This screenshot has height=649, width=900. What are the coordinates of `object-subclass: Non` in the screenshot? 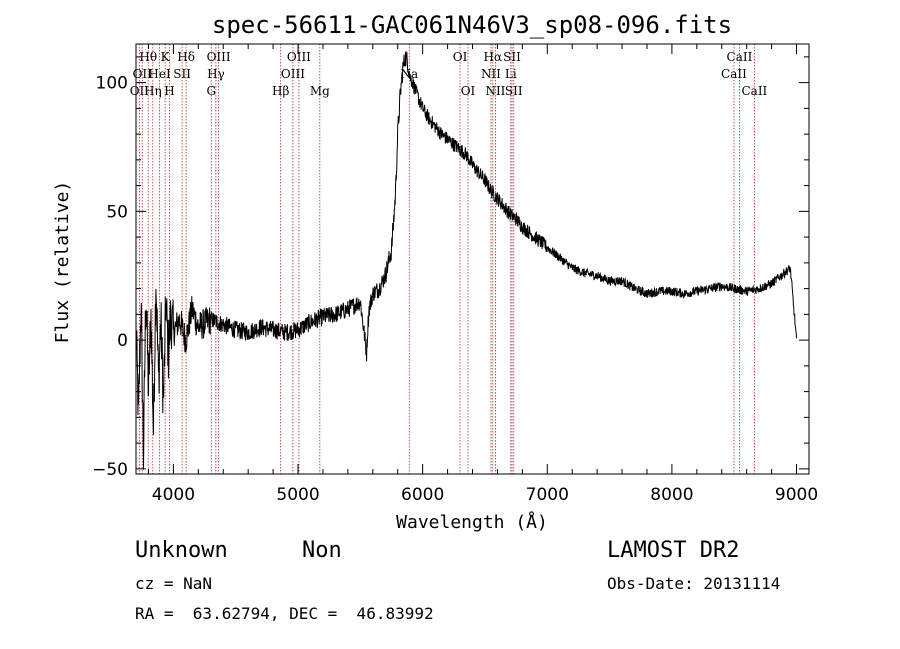 It's located at (322, 550).